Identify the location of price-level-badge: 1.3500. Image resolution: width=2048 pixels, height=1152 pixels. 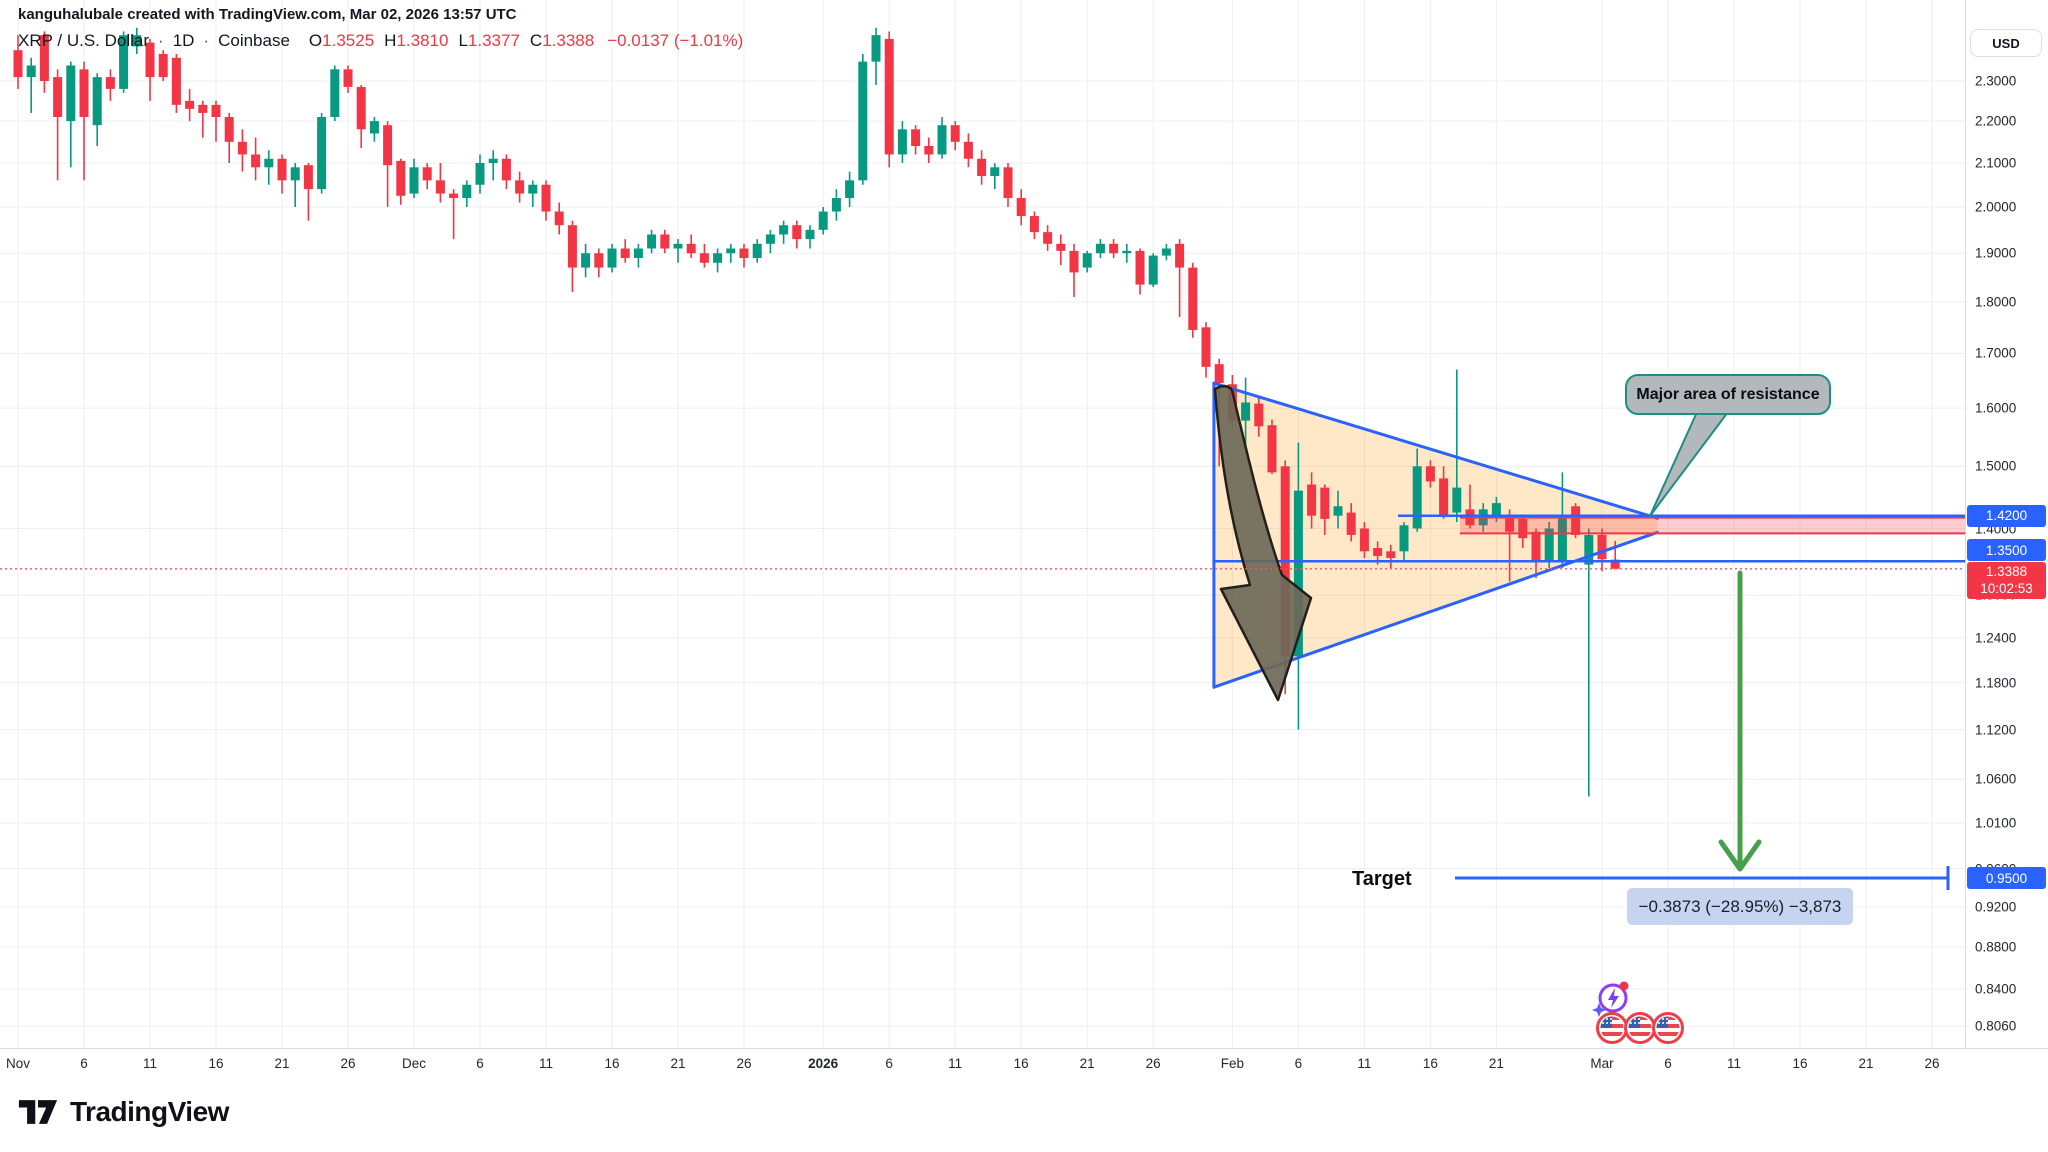
(2006, 550).